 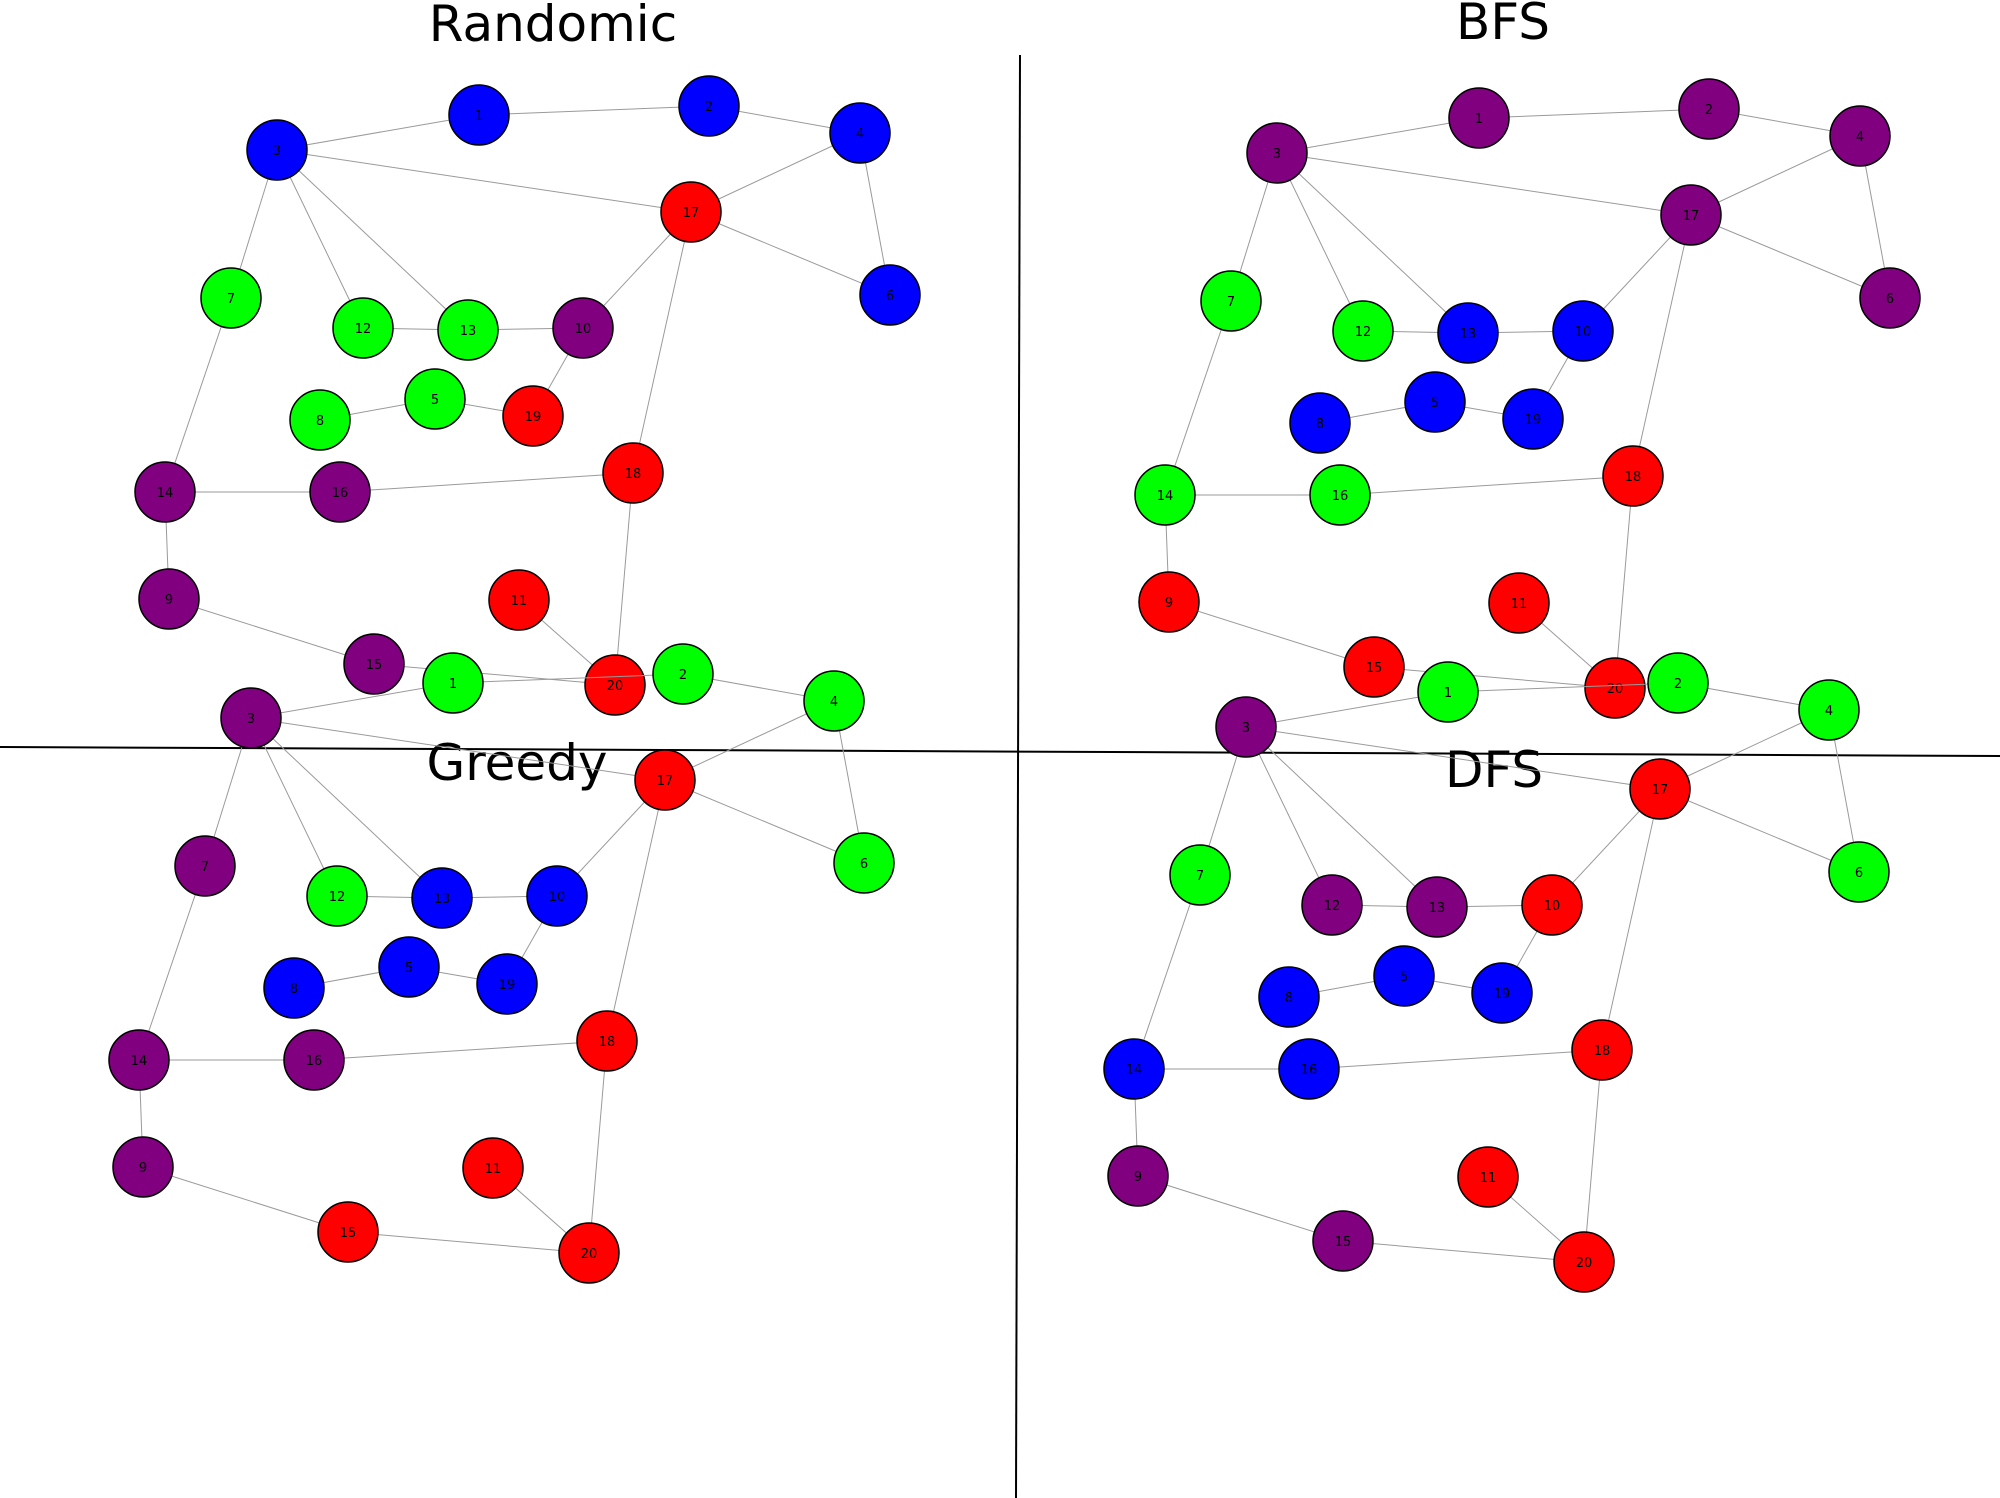 What do you see at coordinates (205, 867) in the screenshot?
I see `node-label: 7` at bounding box center [205, 867].